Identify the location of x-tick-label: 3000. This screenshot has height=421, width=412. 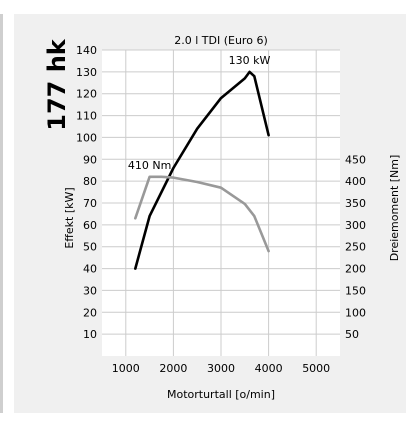
(221, 368).